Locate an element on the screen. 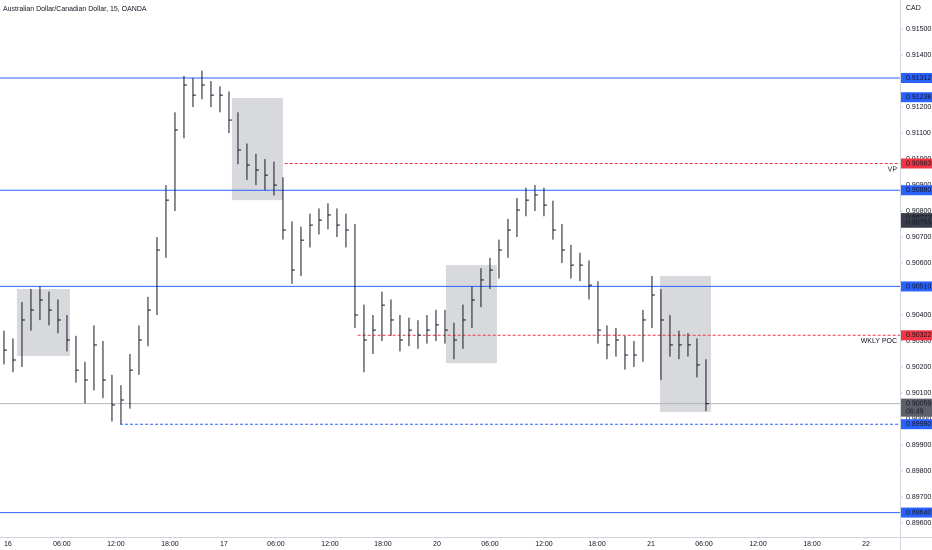 Image resolution: width=932 pixels, height=550 pixels. level-name: WKLY POC is located at coordinates (879, 341).